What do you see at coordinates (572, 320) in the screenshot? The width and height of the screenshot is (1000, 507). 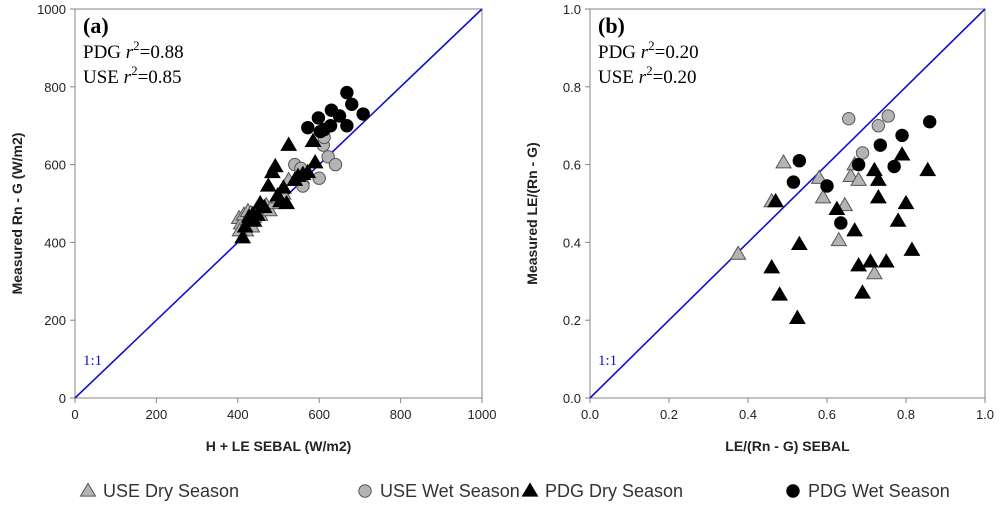 I see `y-tick-label: 0.2` at bounding box center [572, 320].